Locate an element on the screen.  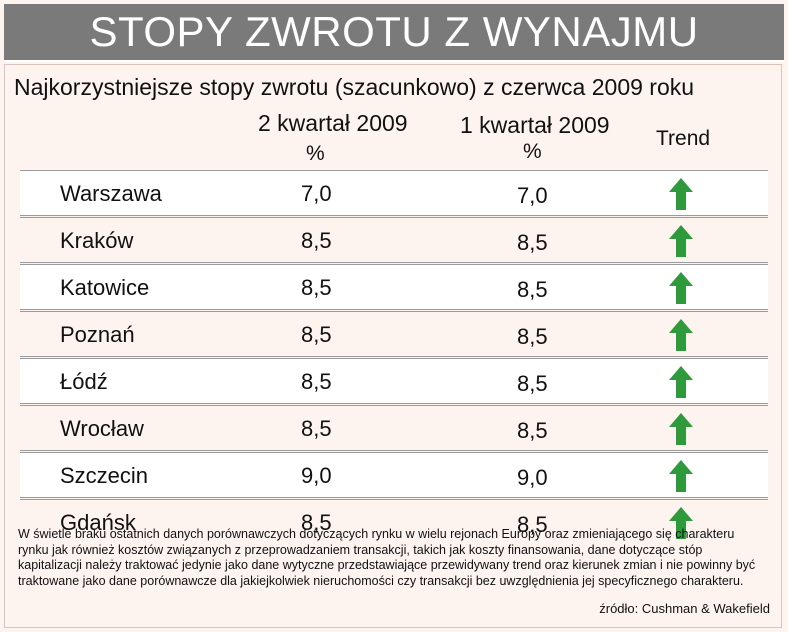
table-row: Łódź 8,5 8,5 is located at coordinates (394, 381).